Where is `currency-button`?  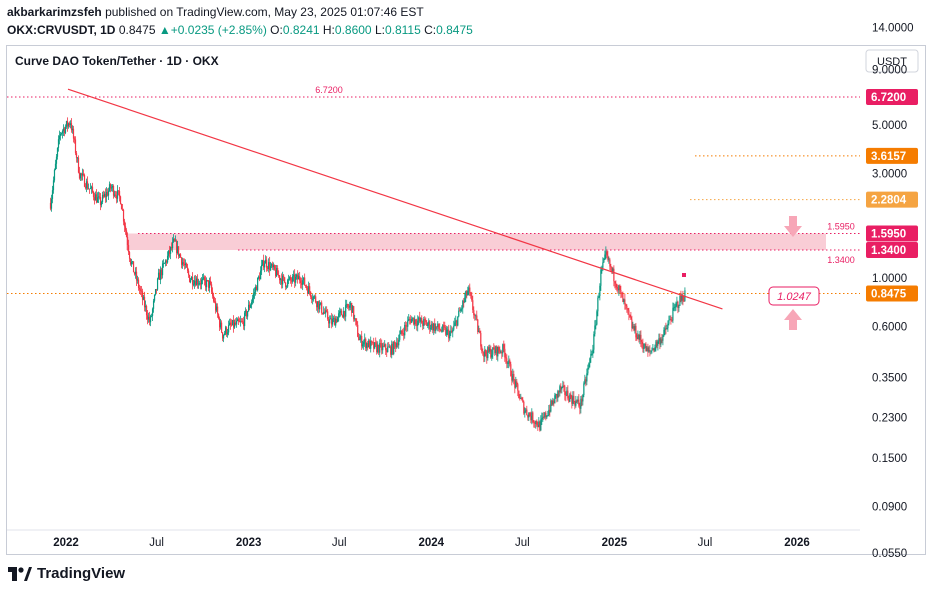 currency-button is located at coordinates (892, 61).